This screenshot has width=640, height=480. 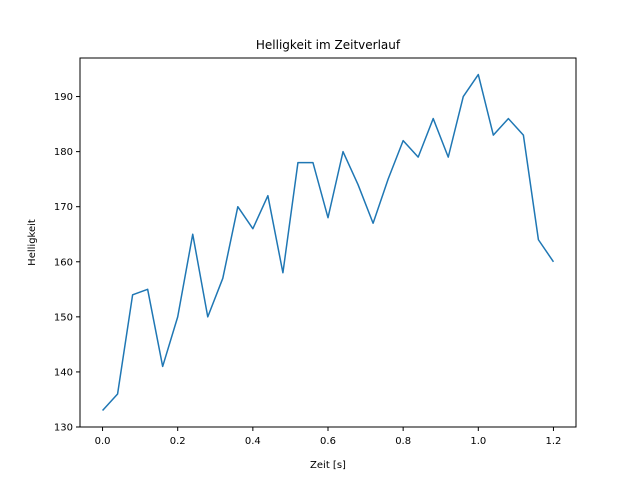 What do you see at coordinates (63, 317) in the screenshot?
I see `y-tick-label: 150` at bounding box center [63, 317].